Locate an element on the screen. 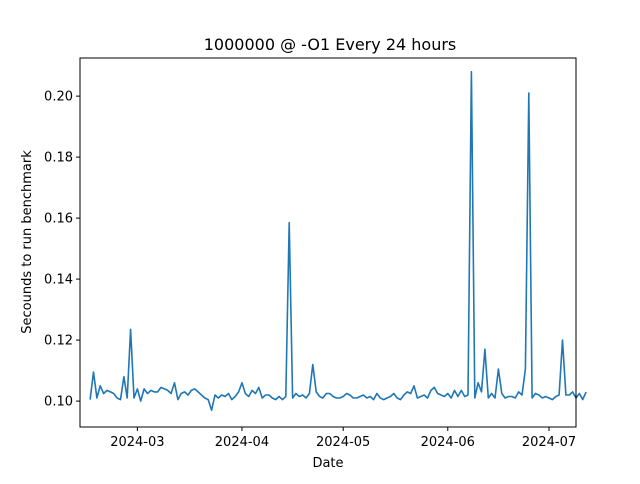 The height and width of the screenshot is (484, 640). x-tick-label: 2024-03 is located at coordinates (137, 442).